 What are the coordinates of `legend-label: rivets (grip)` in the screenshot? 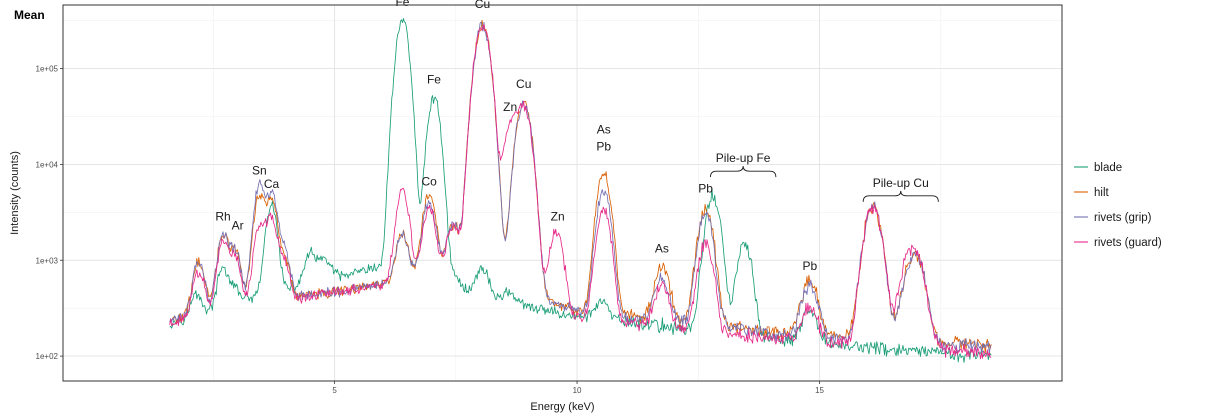 It's located at (1123, 218).